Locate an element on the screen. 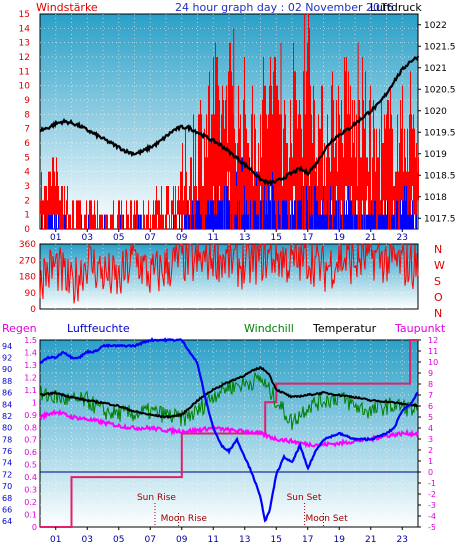 The height and width of the screenshot is (555, 470). temp-tick-label: 8 is located at coordinates (430, 384).